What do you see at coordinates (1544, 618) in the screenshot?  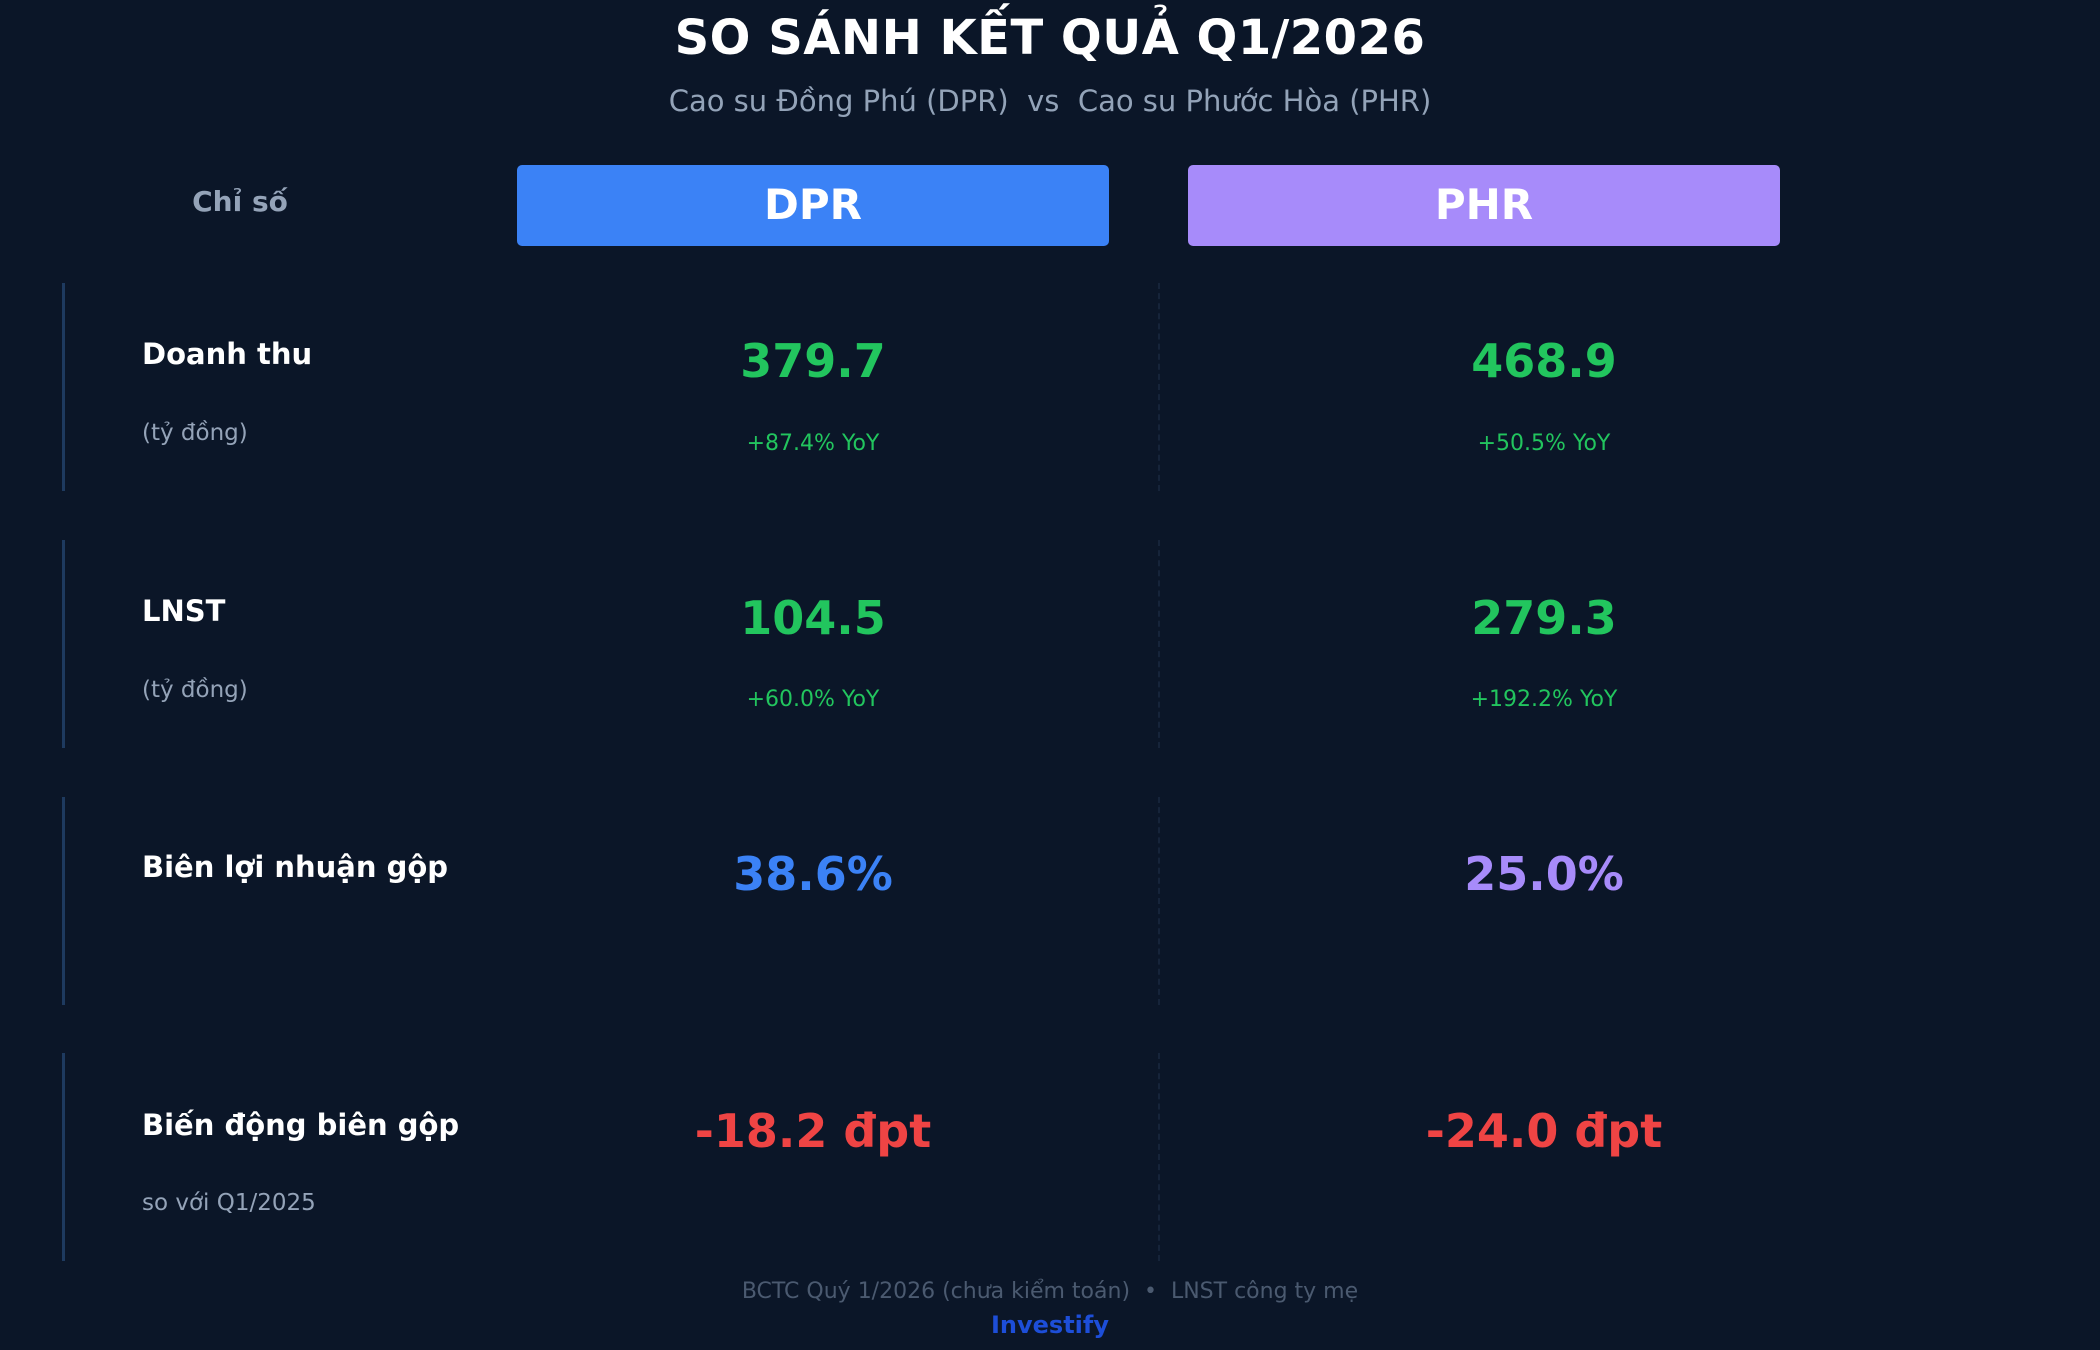 I see `phr-value: 279.3` at bounding box center [1544, 618].